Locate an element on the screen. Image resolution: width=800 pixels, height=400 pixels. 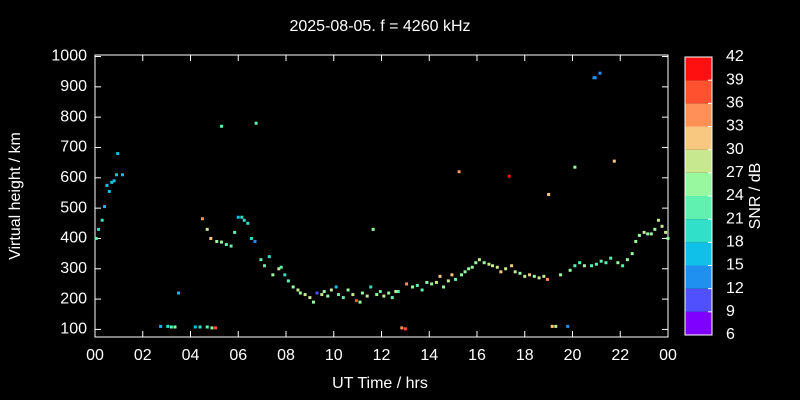
colorbar-label: SNR / dB is located at coordinates (755, 196).